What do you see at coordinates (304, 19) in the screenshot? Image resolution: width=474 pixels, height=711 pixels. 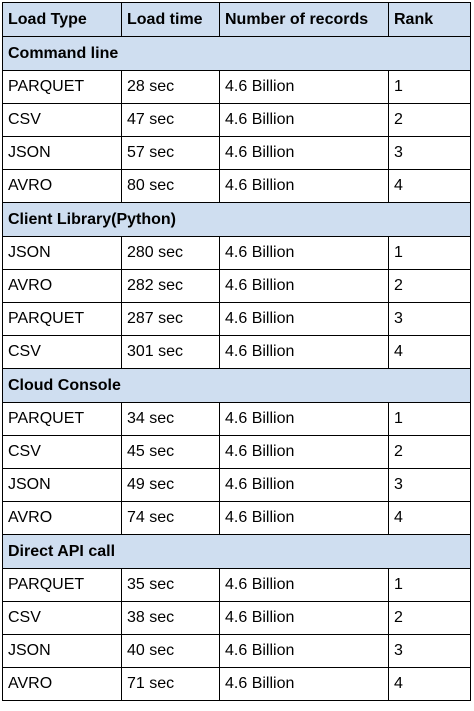 I see `header-number-of-records: Number of records` at bounding box center [304, 19].